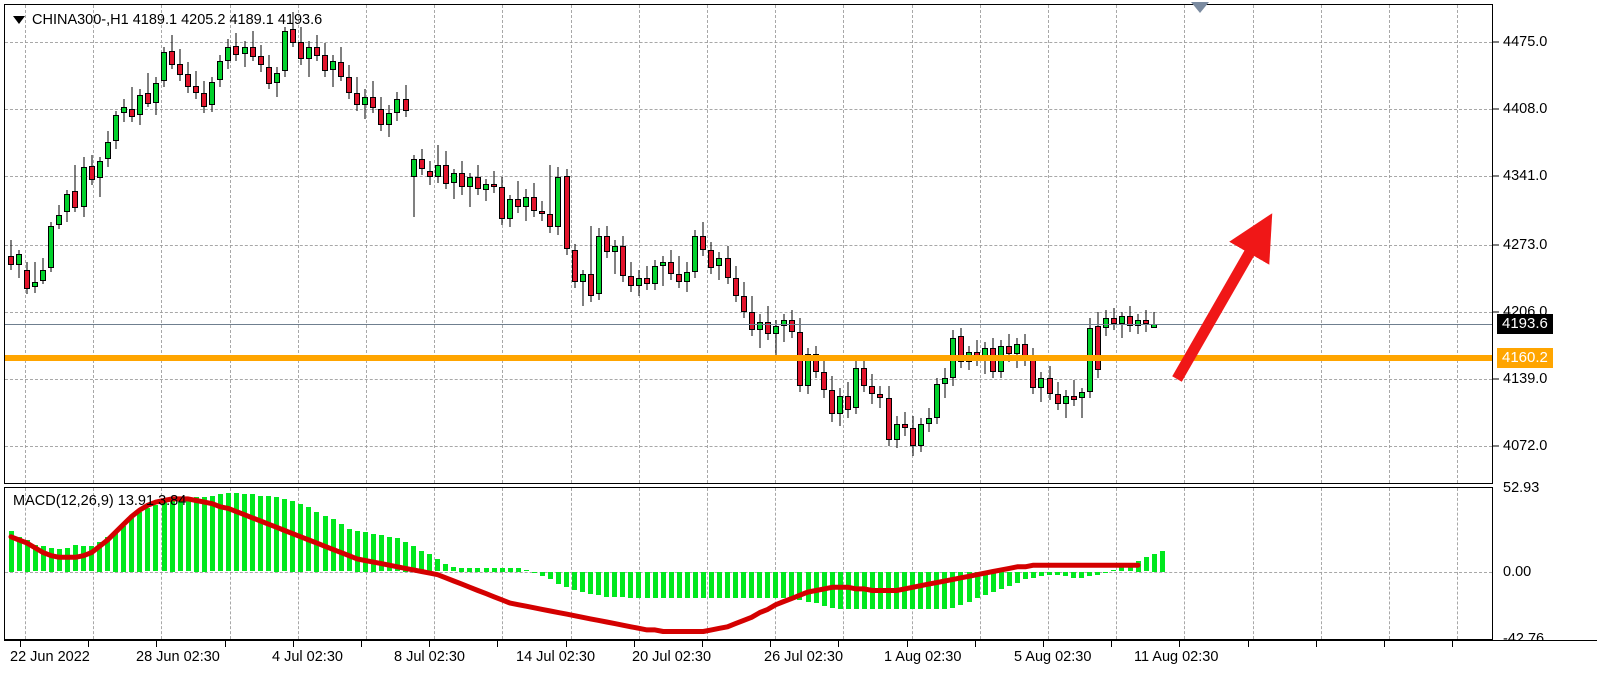  What do you see at coordinates (1053, 657) in the screenshot?
I see `time-axis-label: 5 Aug 02:30` at bounding box center [1053, 657].